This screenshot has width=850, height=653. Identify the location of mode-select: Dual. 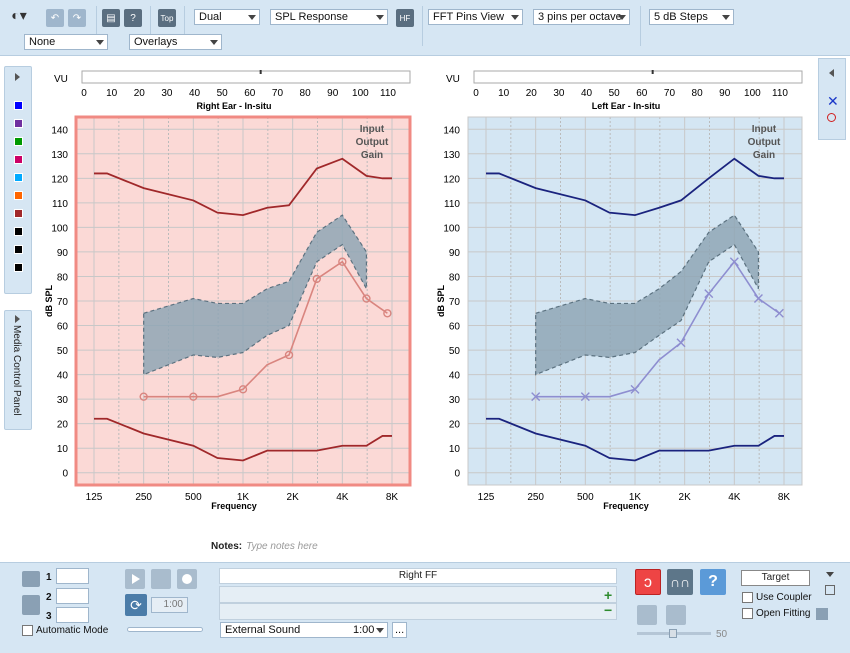
(227, 17).